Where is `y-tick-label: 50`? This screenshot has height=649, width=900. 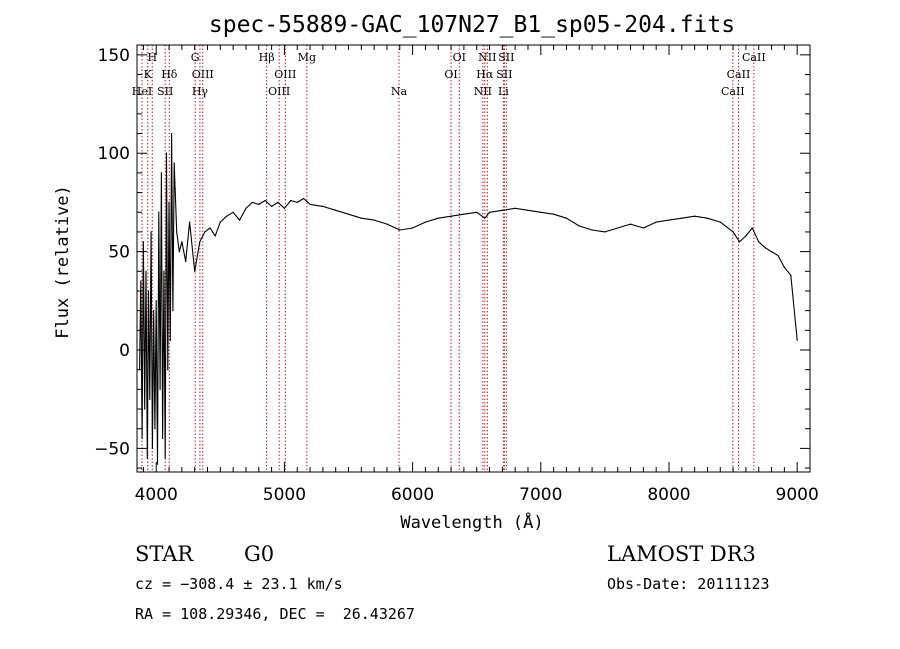
y-tick-label: 50 is located at coordinates (119, 253).